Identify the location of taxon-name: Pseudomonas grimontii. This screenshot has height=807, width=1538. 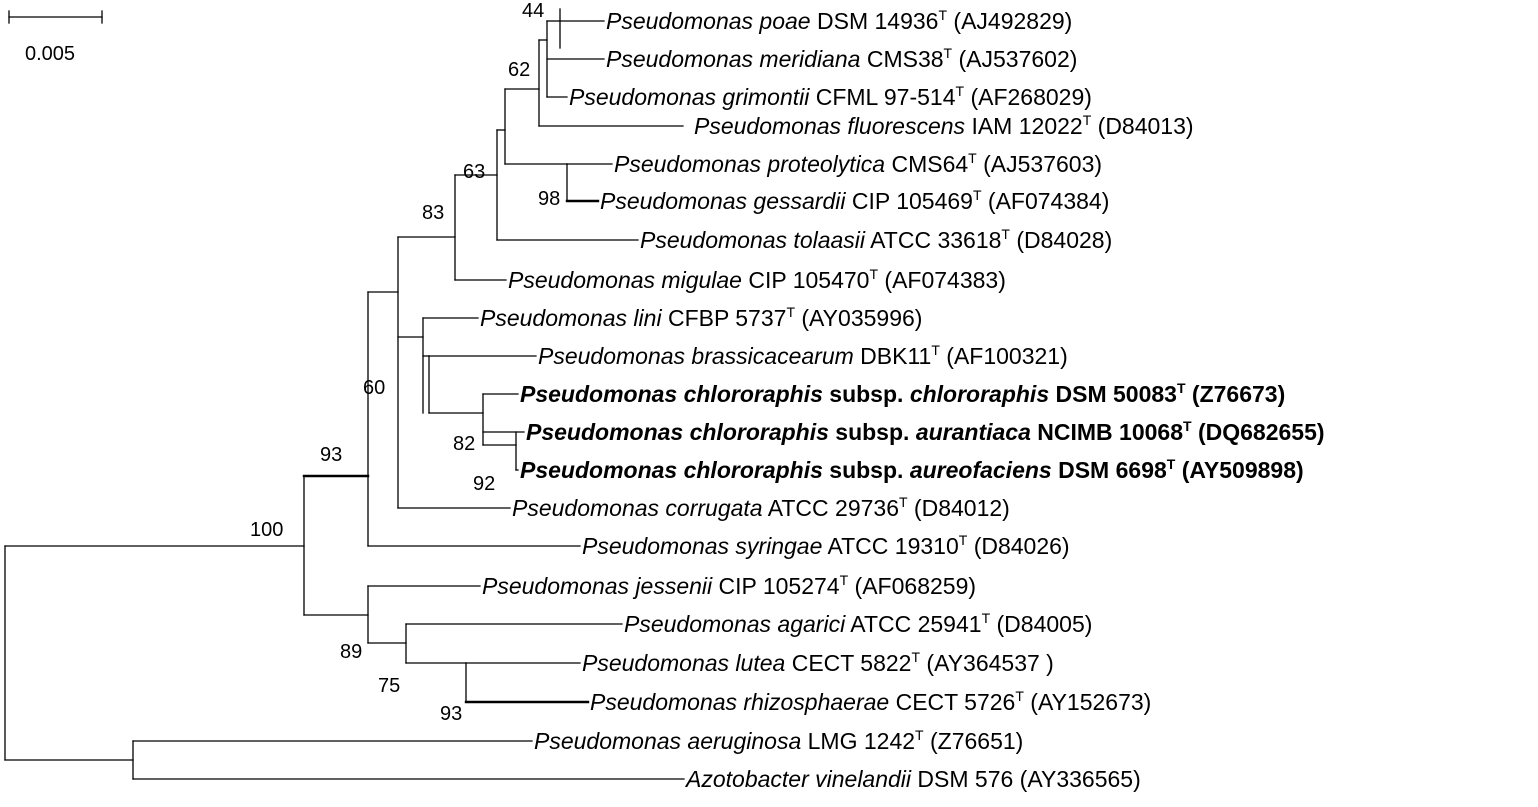
(689, 97).